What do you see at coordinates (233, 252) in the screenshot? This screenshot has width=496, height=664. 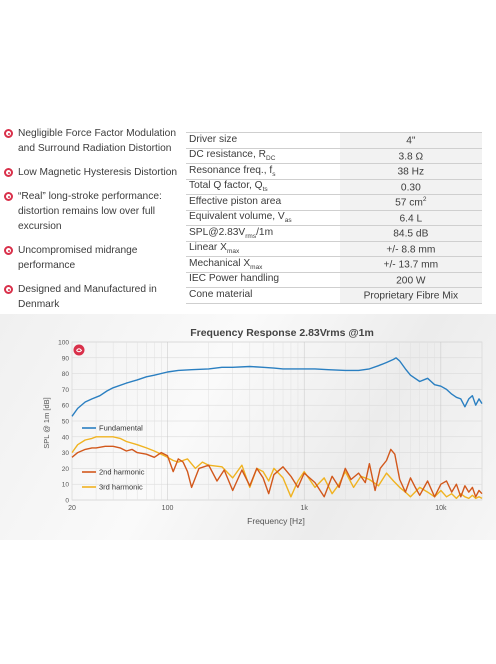 I see `spec-label-subscript: max` at bounding box center [233, 252].